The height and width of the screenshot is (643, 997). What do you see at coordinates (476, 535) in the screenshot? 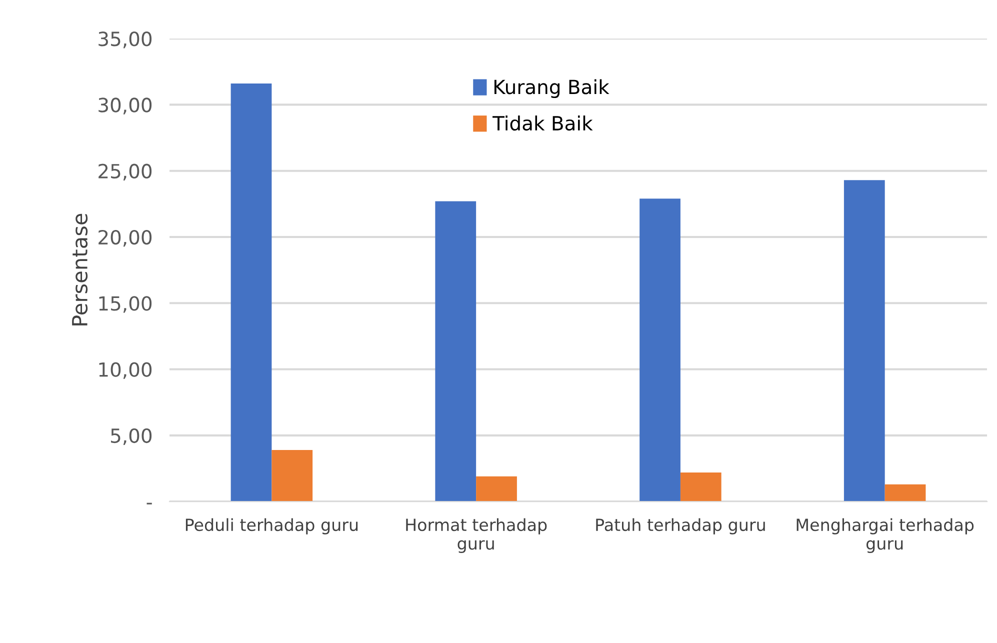
I see `x-tick-label: Hormat terhadap guru` at bounding box center [476, 535].